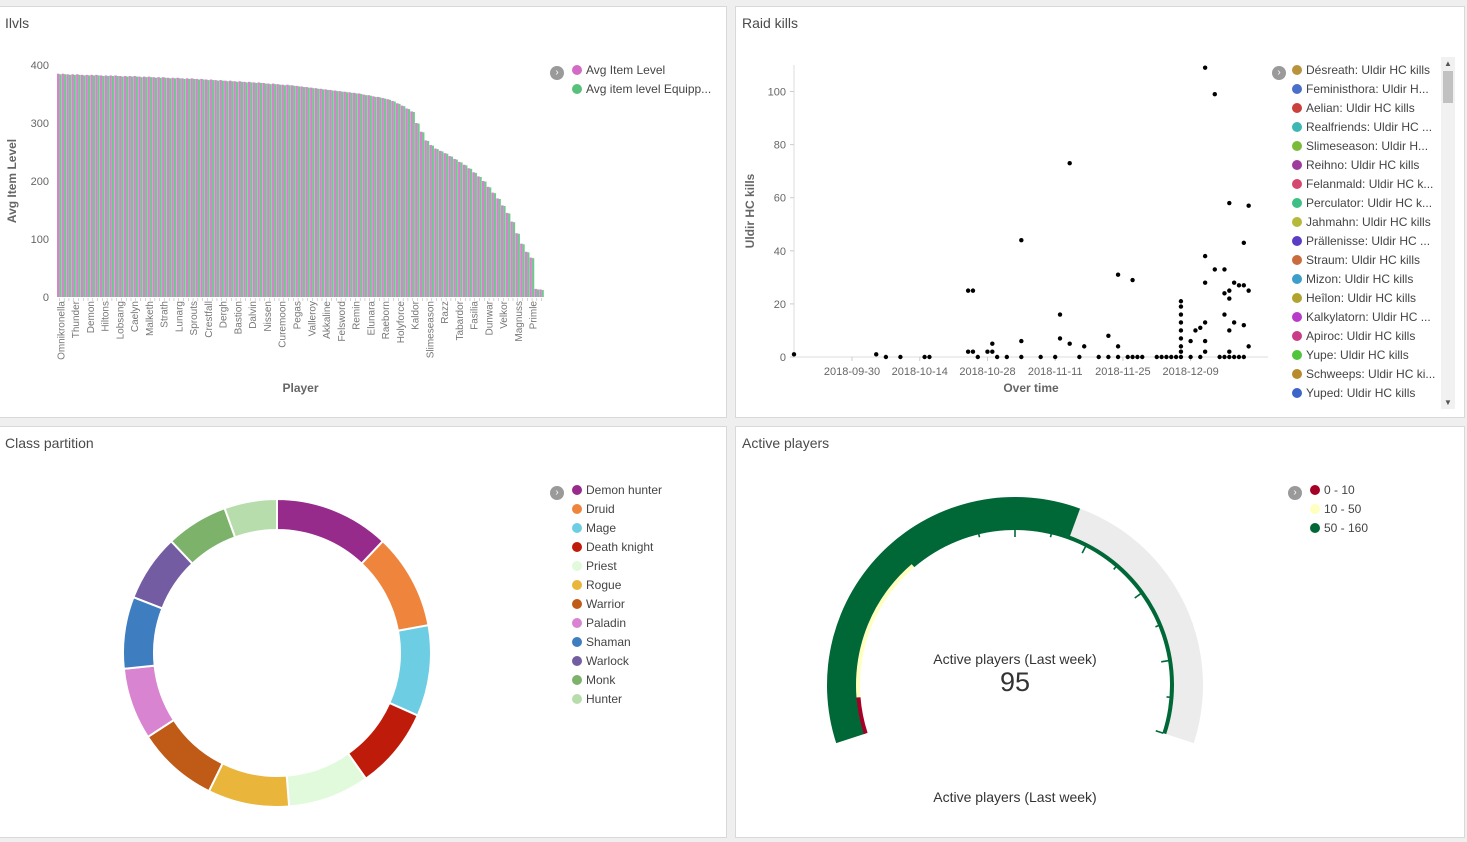 The image size is (1467, 842). Describe the element at coordinates (647, 70) in the screenshot. I see `ilvls-legend-item: Avg Item Level` at that location.